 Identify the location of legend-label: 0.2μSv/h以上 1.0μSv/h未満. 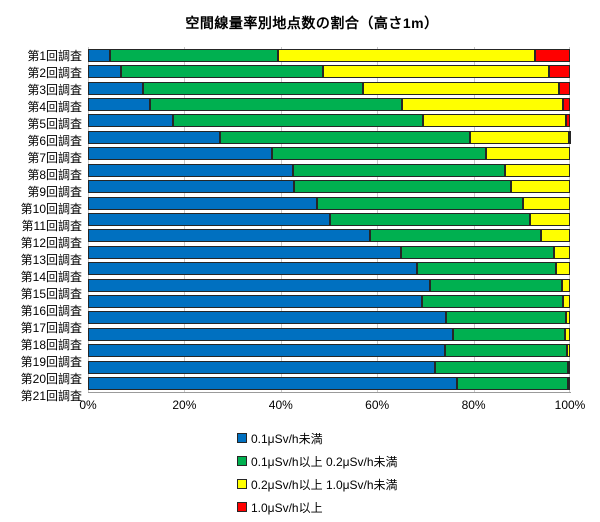
(324, 484).